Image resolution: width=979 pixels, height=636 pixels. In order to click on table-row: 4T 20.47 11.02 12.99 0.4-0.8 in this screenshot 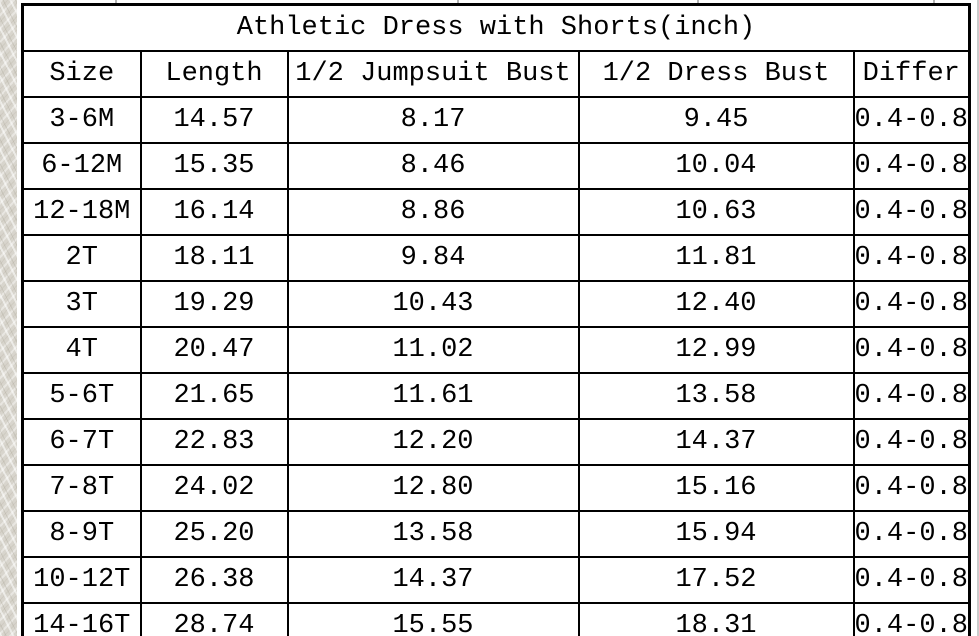, I will do `click(496, 350)`.